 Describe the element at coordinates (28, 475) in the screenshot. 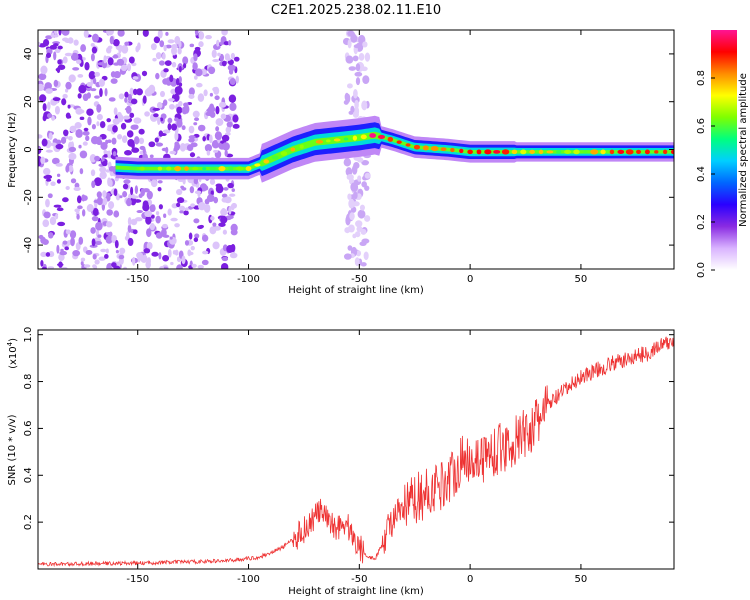

I see `y-tick-label: 0.4` at that location.